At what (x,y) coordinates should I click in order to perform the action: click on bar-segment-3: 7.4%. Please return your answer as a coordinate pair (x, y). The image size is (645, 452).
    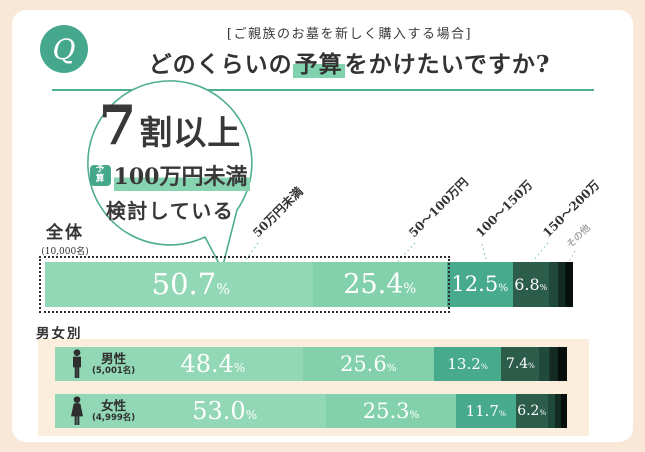
    Looking at the image, I should click on (520, 364).